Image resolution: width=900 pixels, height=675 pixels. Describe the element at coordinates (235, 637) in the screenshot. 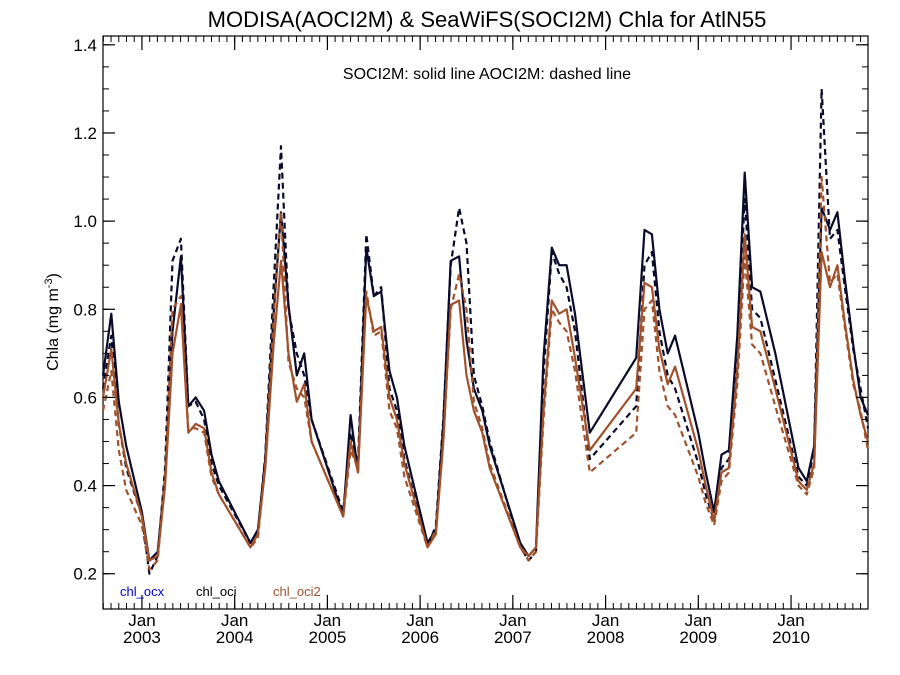

I see `x-tick-year: 2004` at that location.